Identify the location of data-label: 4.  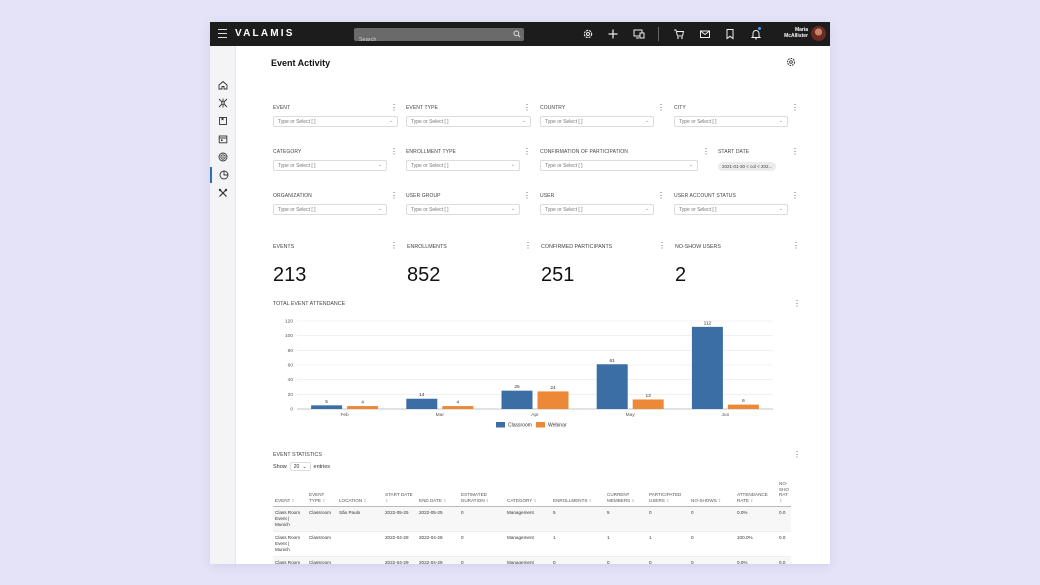
(362, 403).